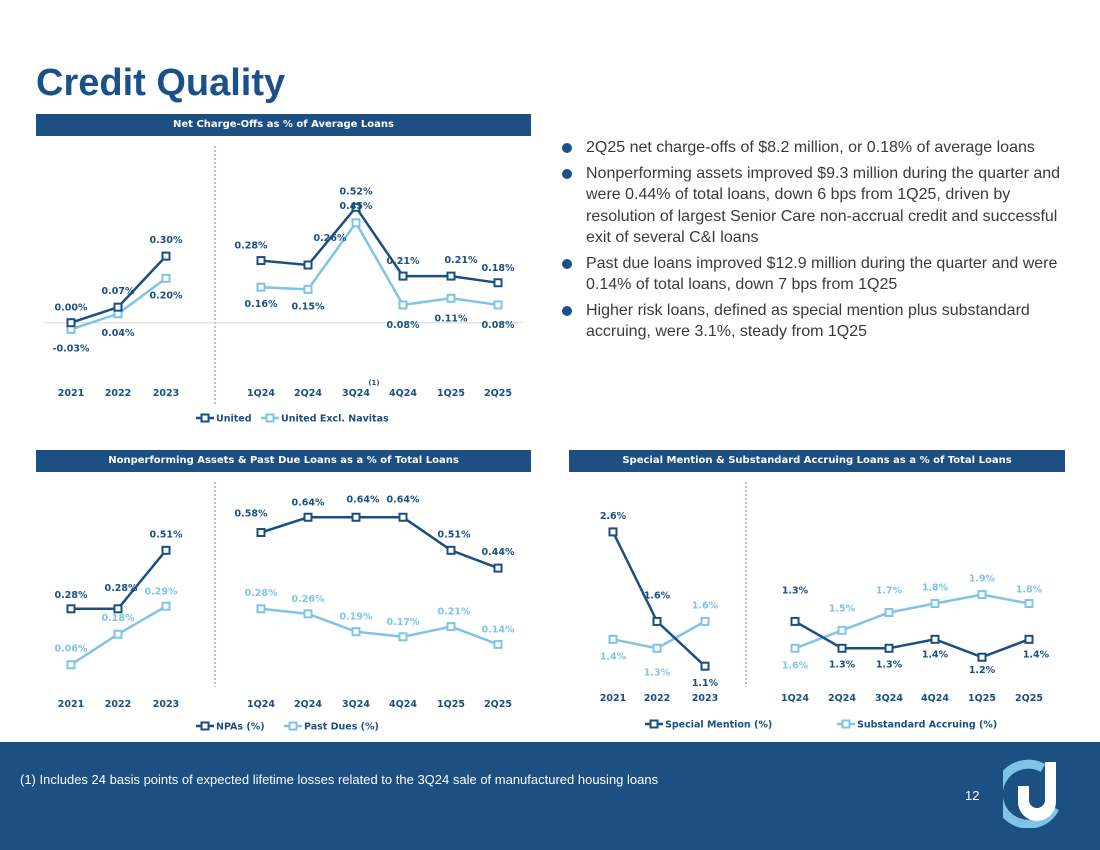 Image resolution: width=1100 pixels, height=850 pixels. What do you see at coordinates (1029, 590) in the screenshot?
I see `data-label: 1.8%` at bounding box center [1029, 590].